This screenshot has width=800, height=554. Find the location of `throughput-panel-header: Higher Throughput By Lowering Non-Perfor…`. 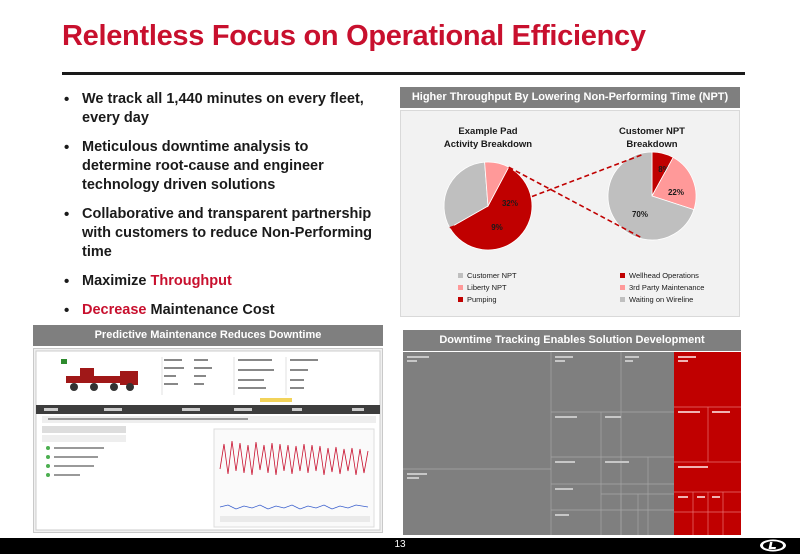

throughput-panel-header: Higher Throughput By Lowering Non-Perfor… is located at coordinates (570, 97).